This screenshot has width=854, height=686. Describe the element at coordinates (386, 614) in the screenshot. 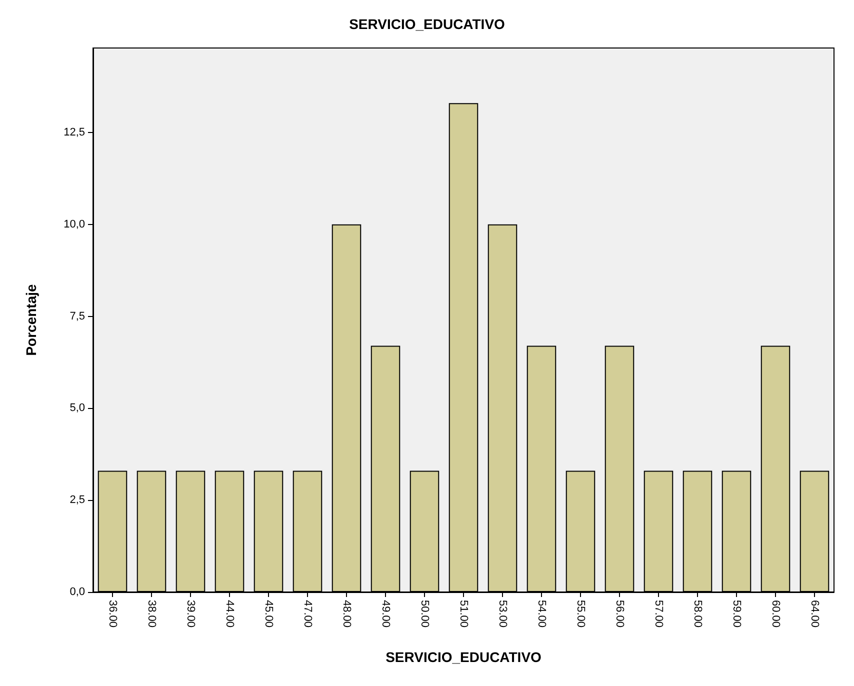

I see `x-tick-label: 49.00` at that location.